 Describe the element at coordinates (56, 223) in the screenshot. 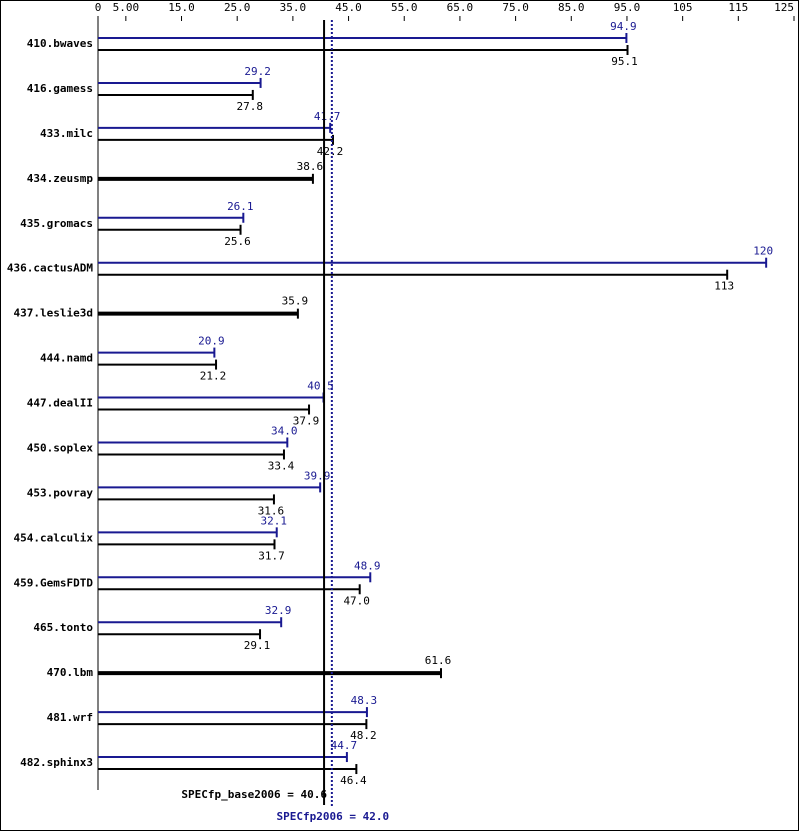

I see `category-label: 435.gromacs` at that location.